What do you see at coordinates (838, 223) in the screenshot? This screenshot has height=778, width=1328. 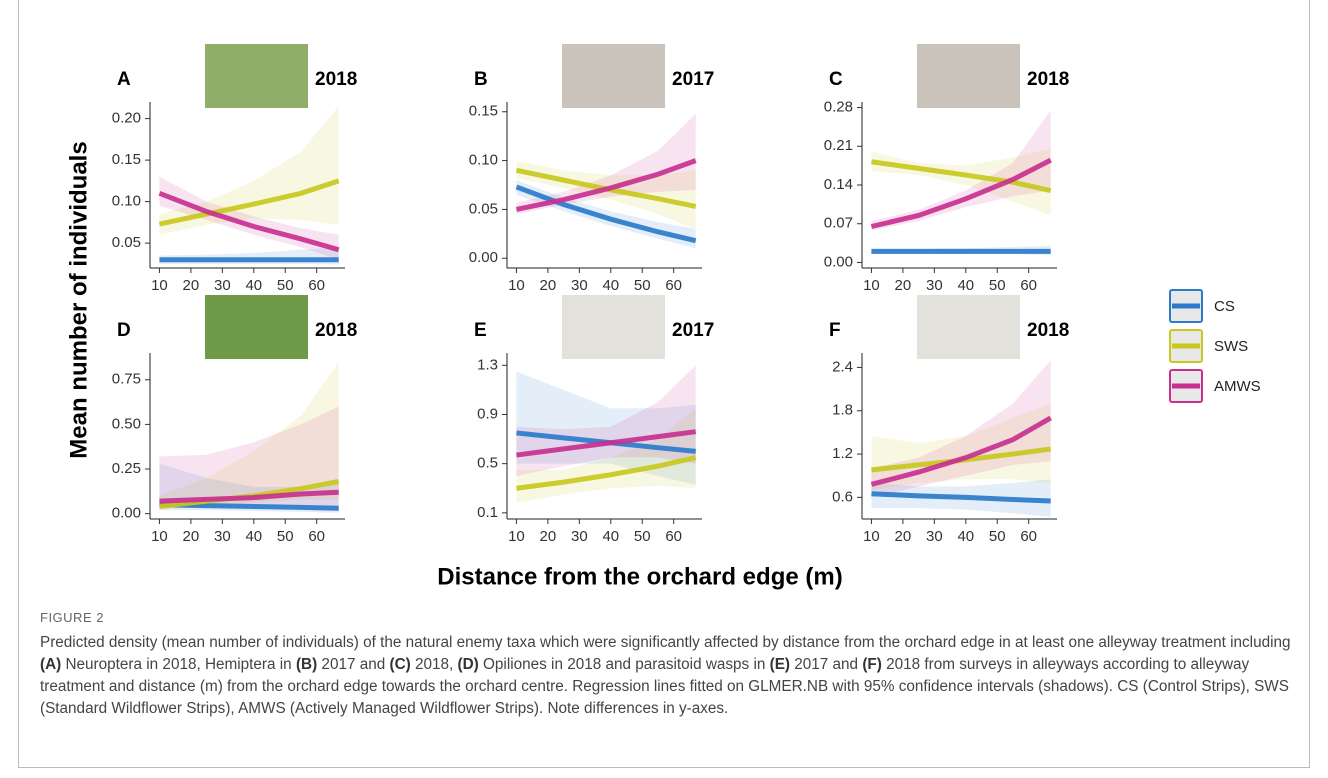 I see `y-tick-label: 0.07` at bounding box center [838, 223].